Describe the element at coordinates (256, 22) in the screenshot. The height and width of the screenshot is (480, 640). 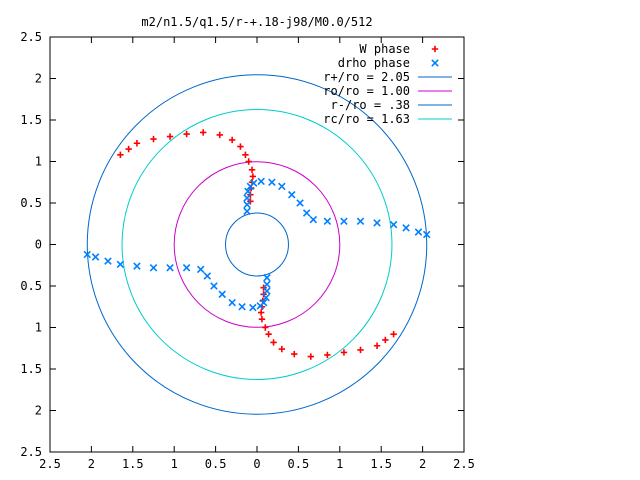
I see `chart-title: m2/n1.5/q1.5/r-+.18-j98/M0.0/512` at that location.